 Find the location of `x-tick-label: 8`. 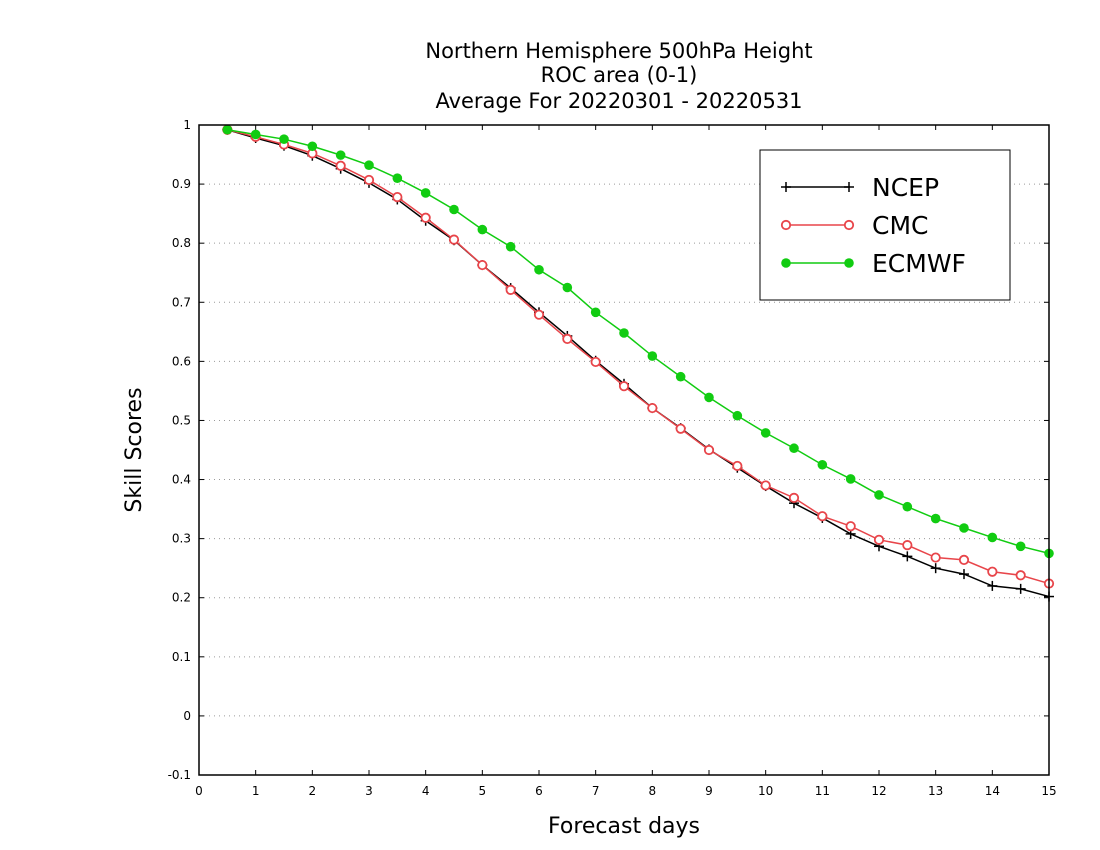

x-tick-label: 8 is located at coordinates (653, 791).